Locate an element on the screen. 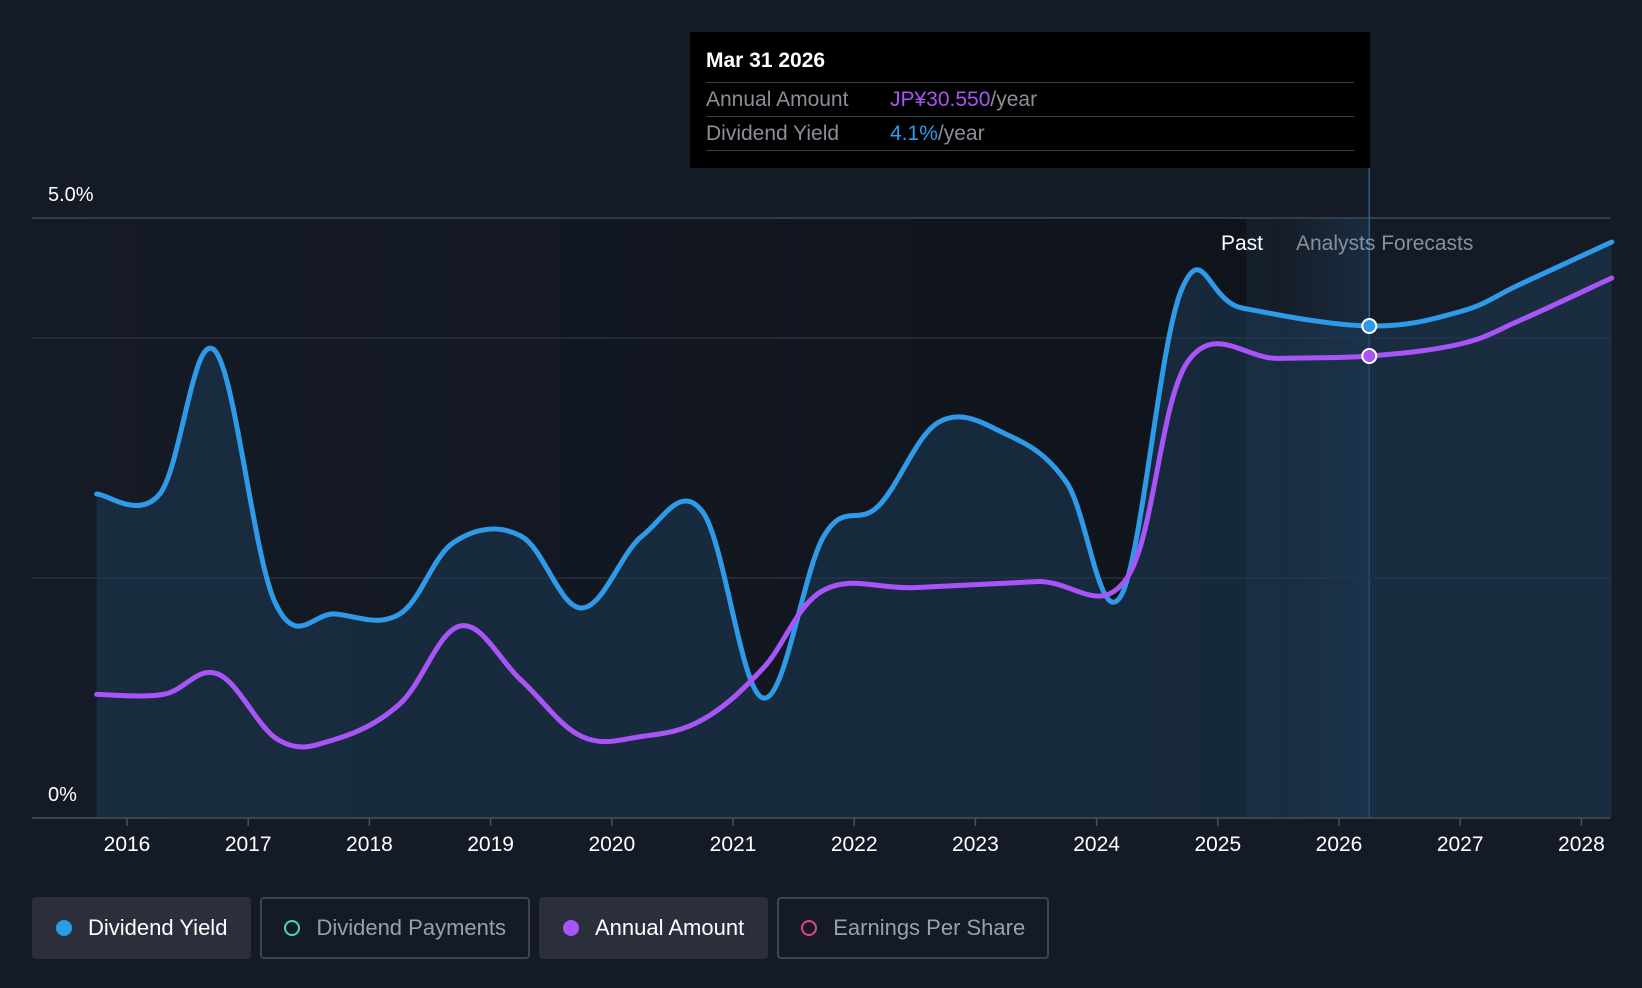 This screenshot has width=1642, height=988. forecast-label: Analysts Forecasts is located at coordinates (1384, 243).